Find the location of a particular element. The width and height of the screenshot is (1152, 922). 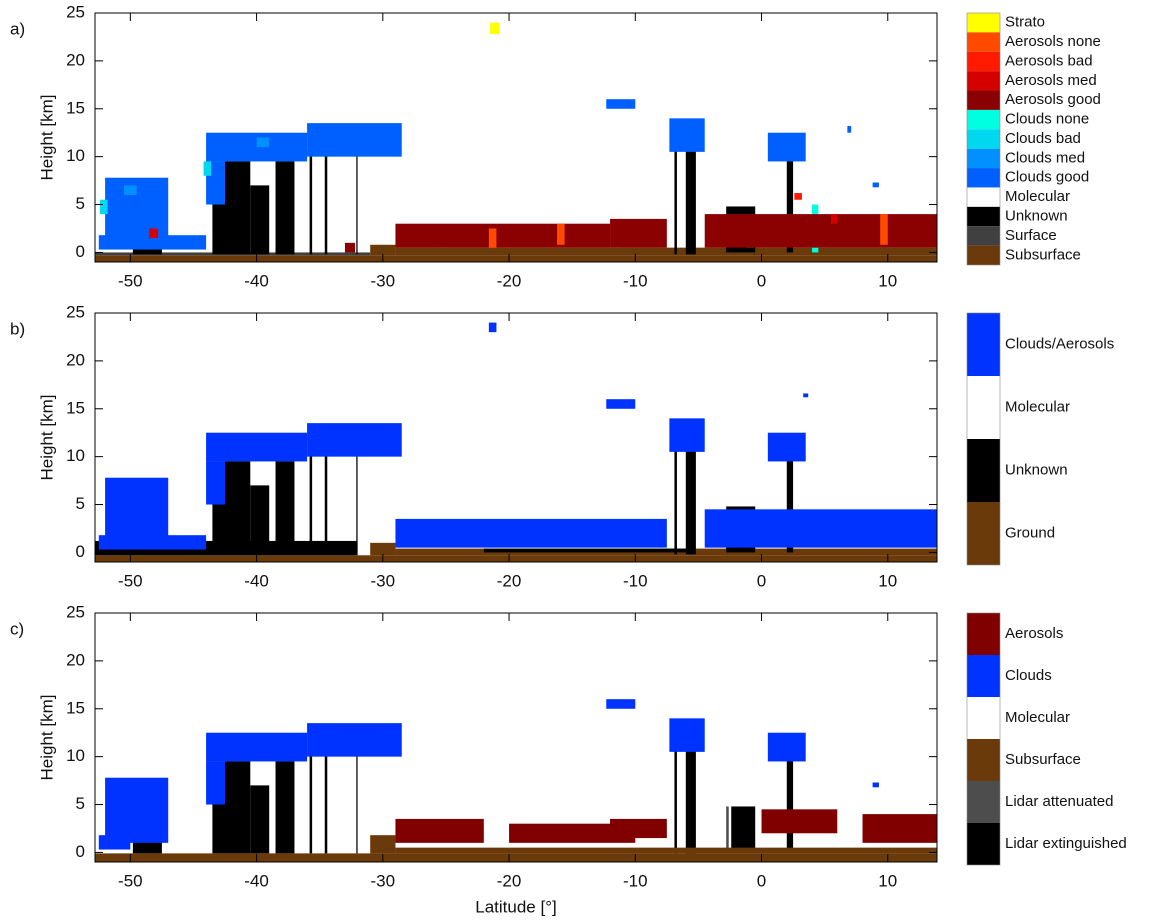

legend-label: Surface is located at coordinates (1031, 235).